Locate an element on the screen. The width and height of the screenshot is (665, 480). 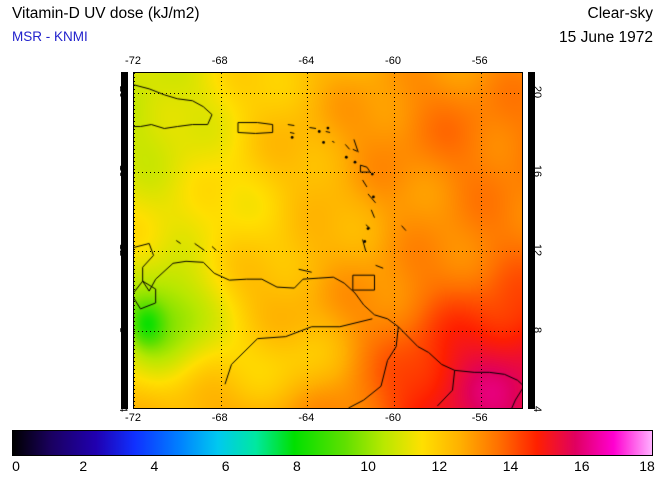
x-axis-tick-top: -68 is located at coordinates (219, 61).